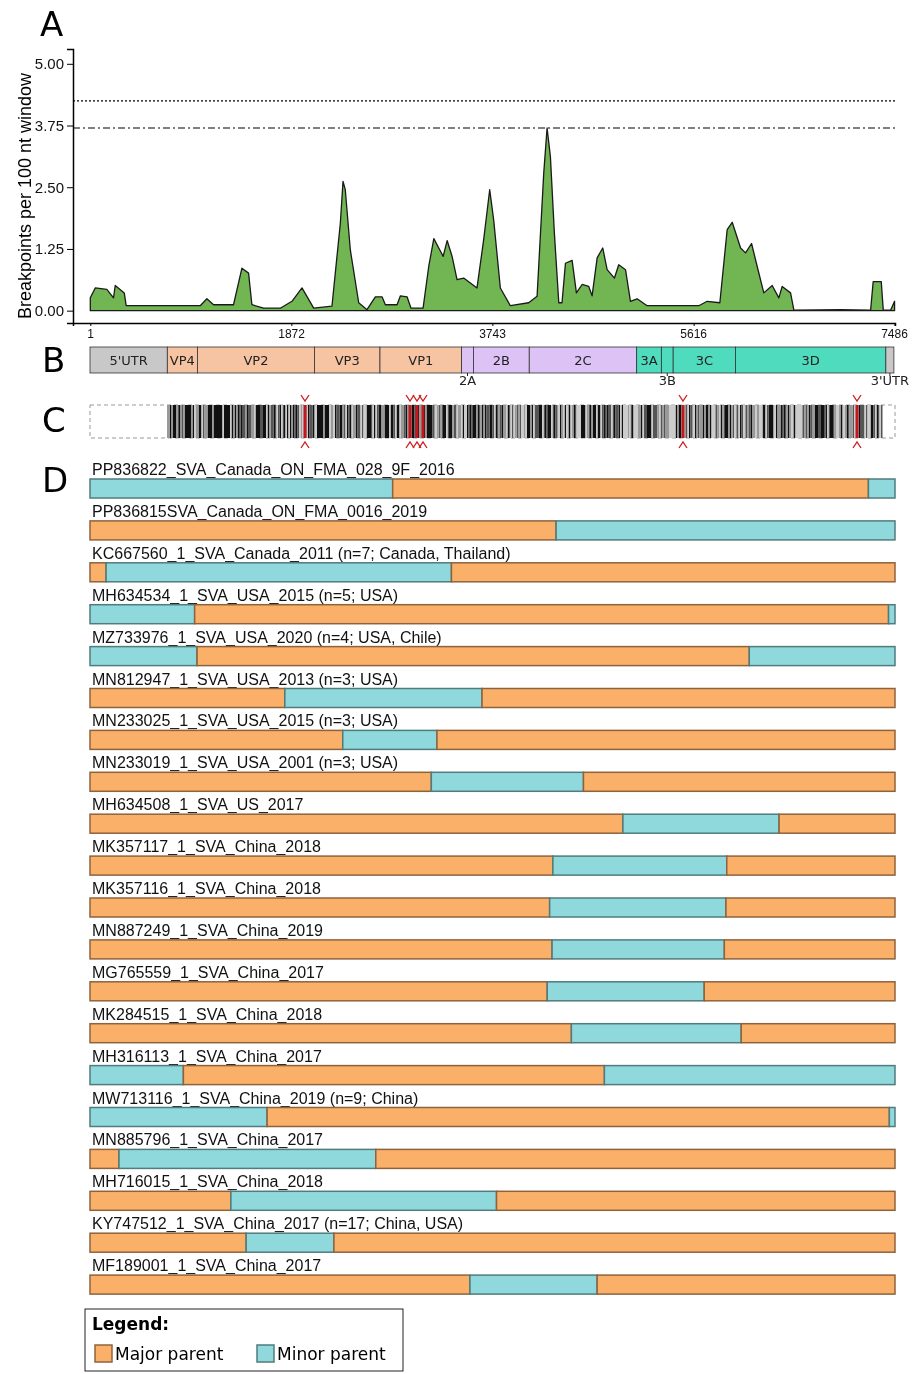 The height and width of the screenshot is (1374, 913). I want to click on y-tick-label: KY747512_1_SVA_China_2017 (n=17; China, USA), so click(278, 1224).